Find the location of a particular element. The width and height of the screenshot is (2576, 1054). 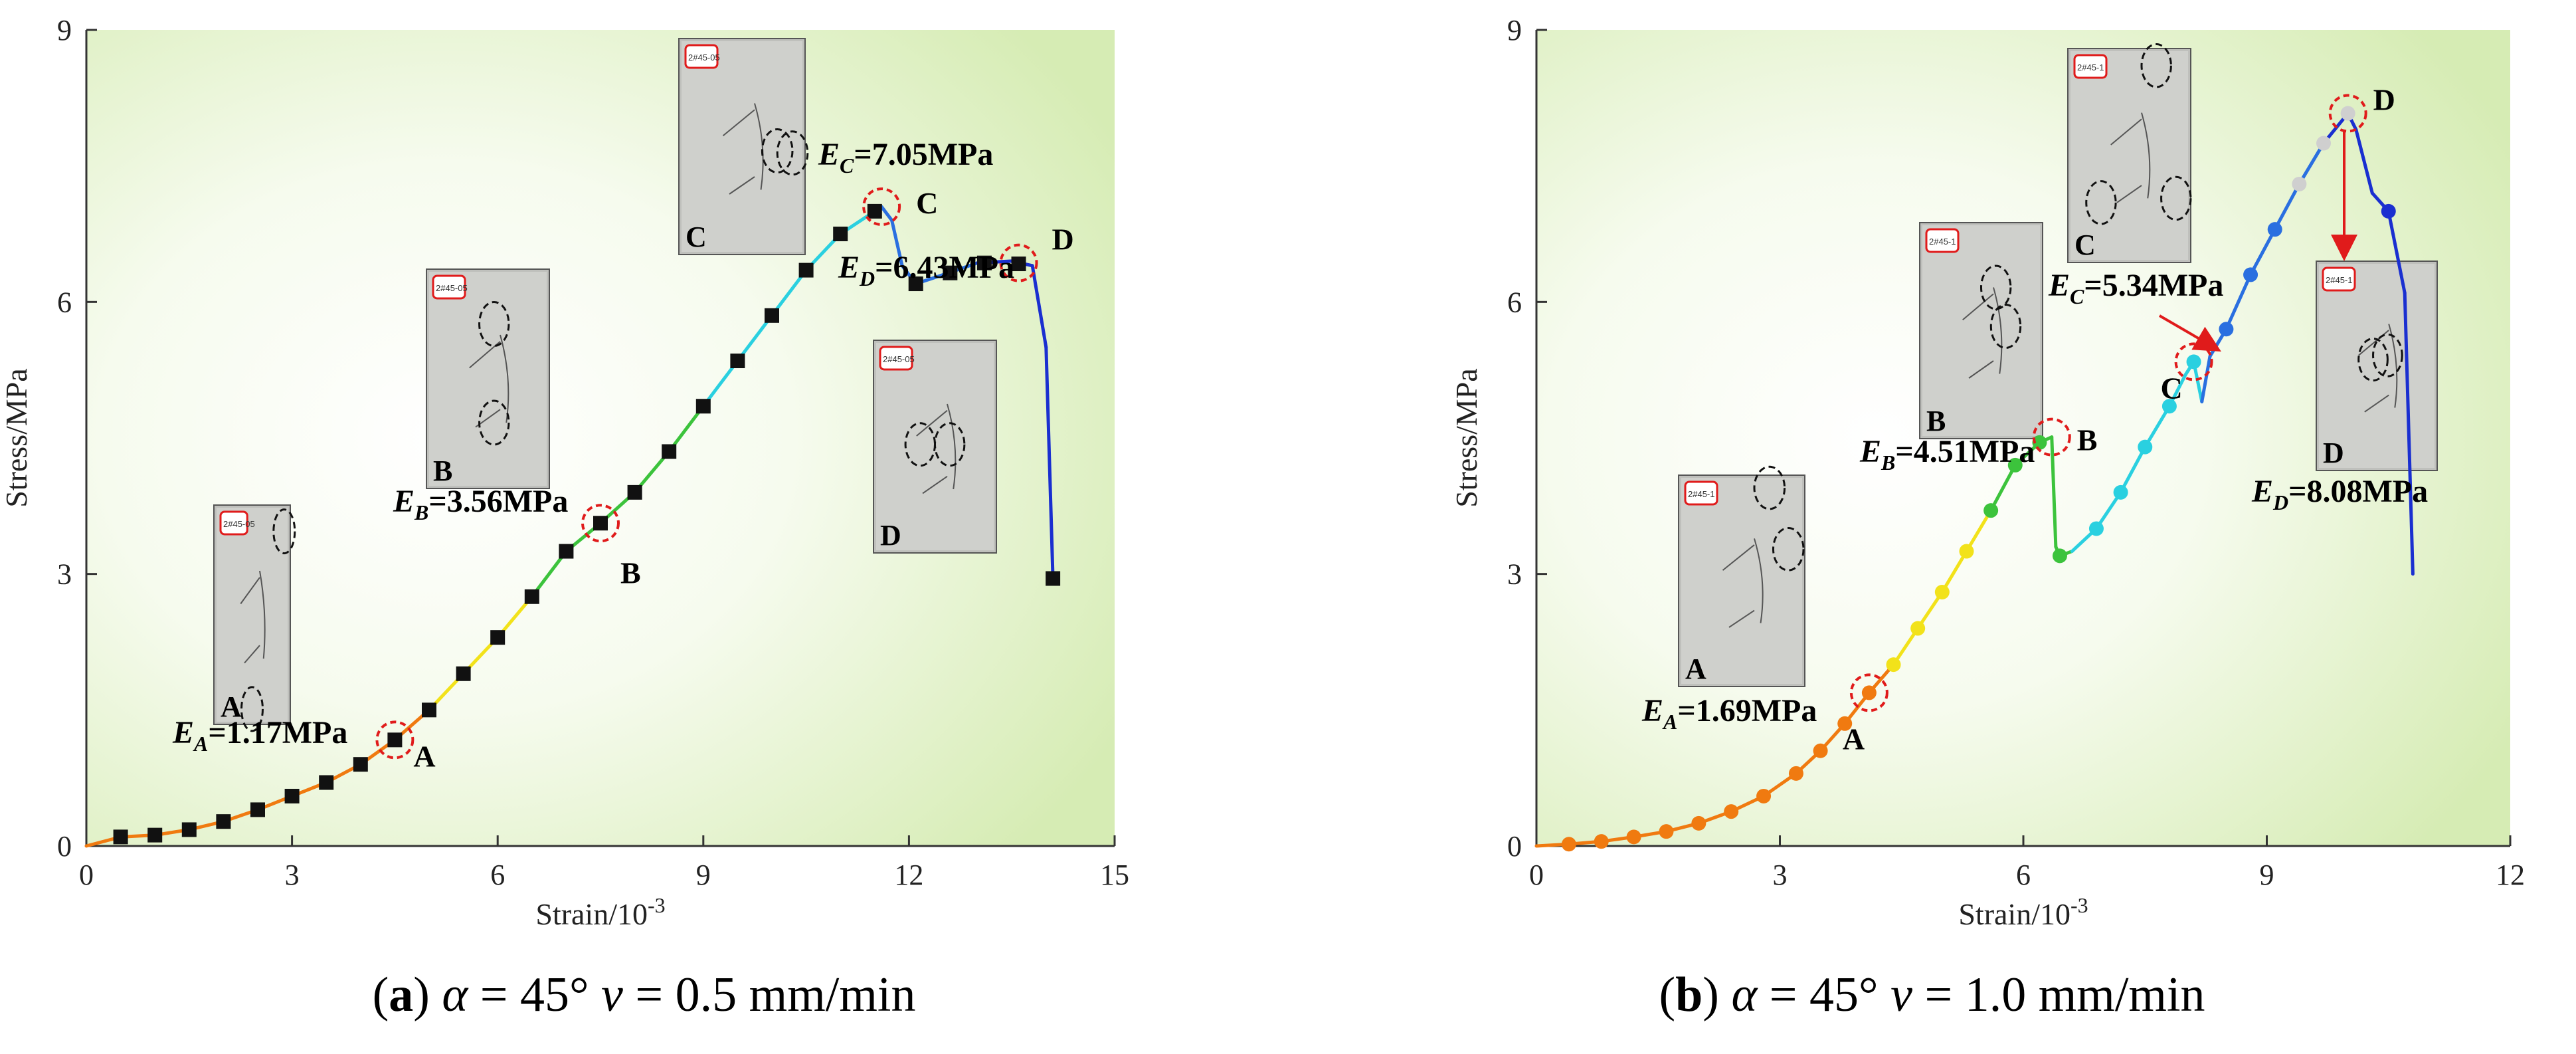

arrow-to-c is located at coordinates (2189, 333).